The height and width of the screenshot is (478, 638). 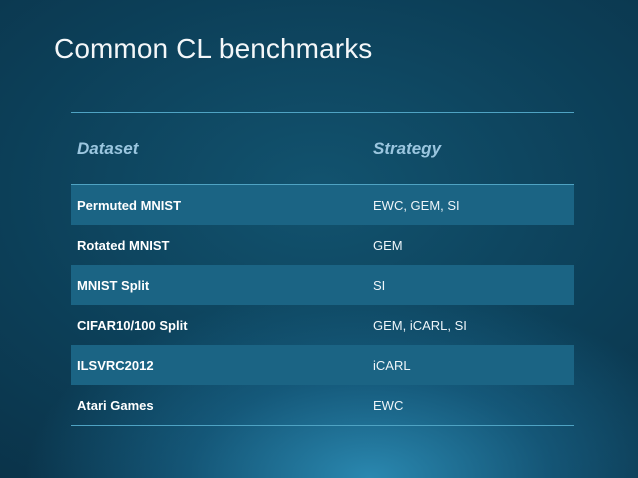 I want to click on table-row: CIFAR10/100 Split GEM, iCARL, SI, so click(x=322, y=325).